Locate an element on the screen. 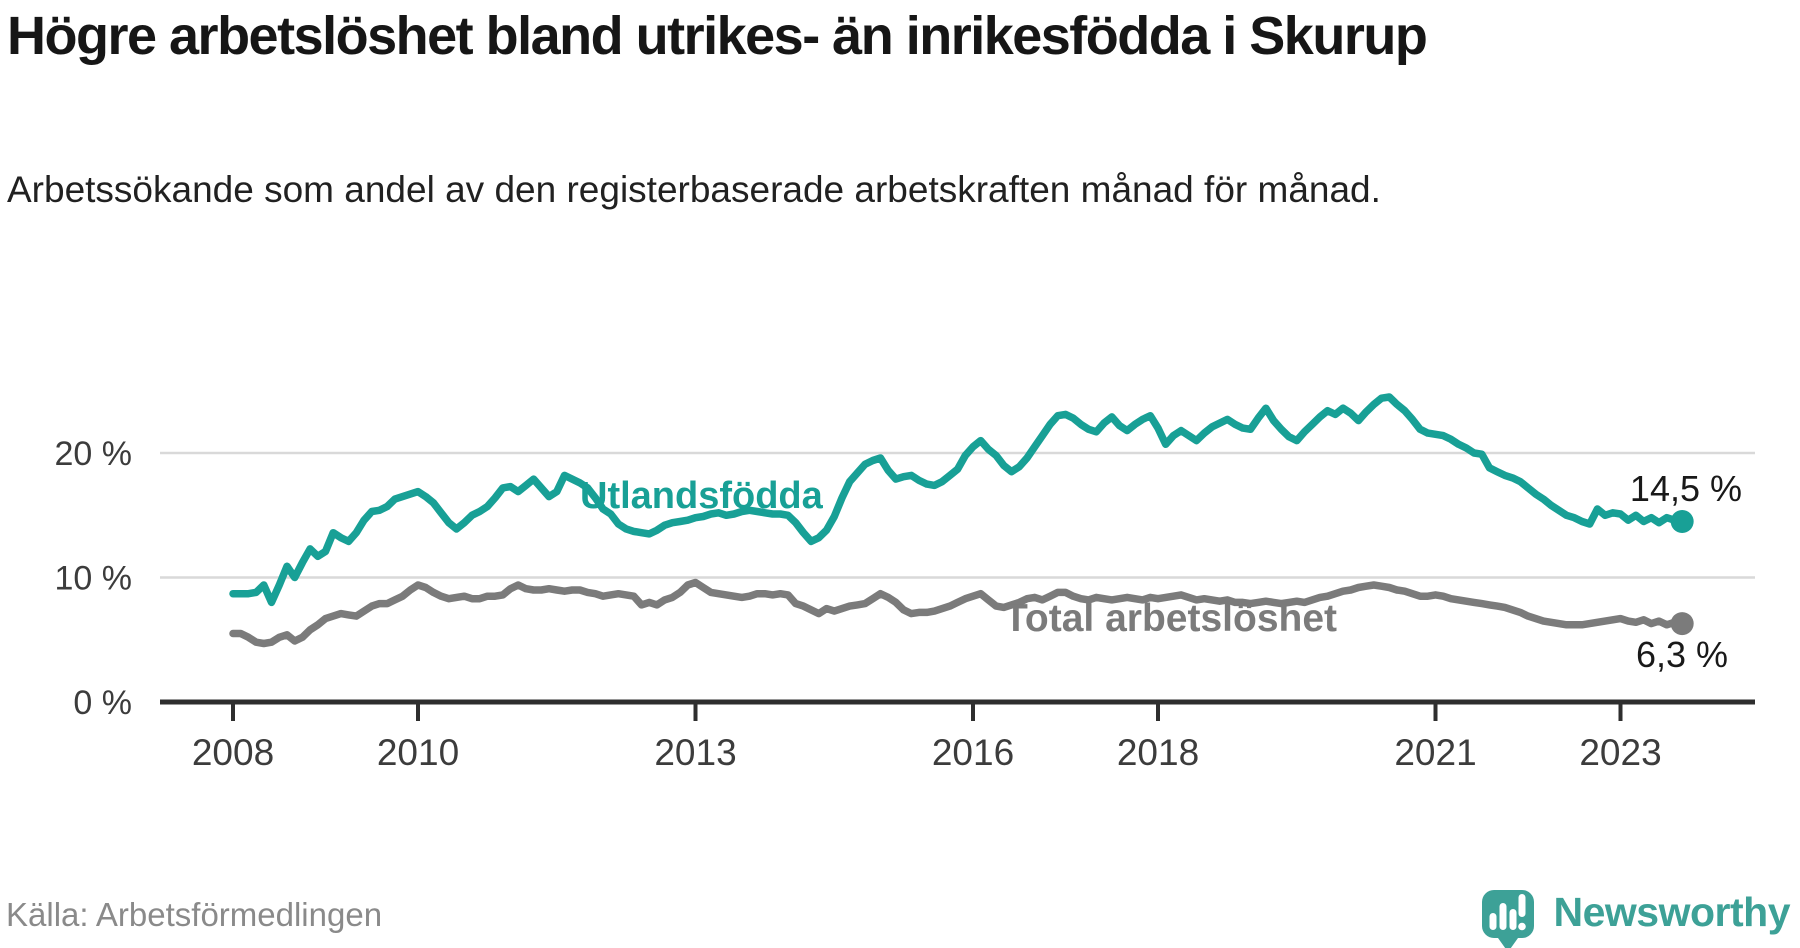 This screenshot has height=948, width=1800. newsworthy-pin-barchart-icon is located at coordinates (1507, 919).